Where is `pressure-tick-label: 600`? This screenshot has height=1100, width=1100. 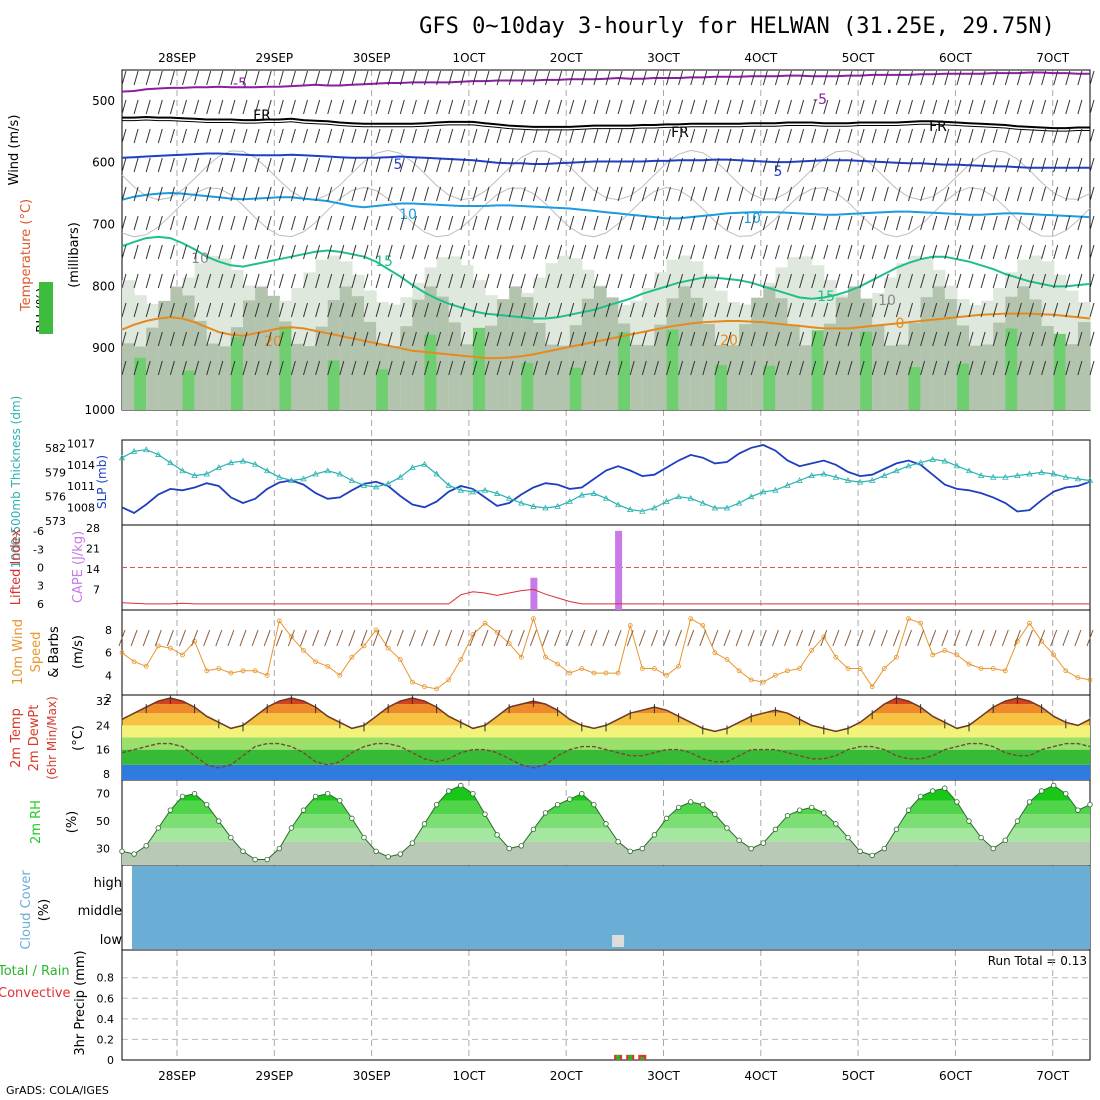 pressure-tick-label: 600 is located at coordinates (103, 163).